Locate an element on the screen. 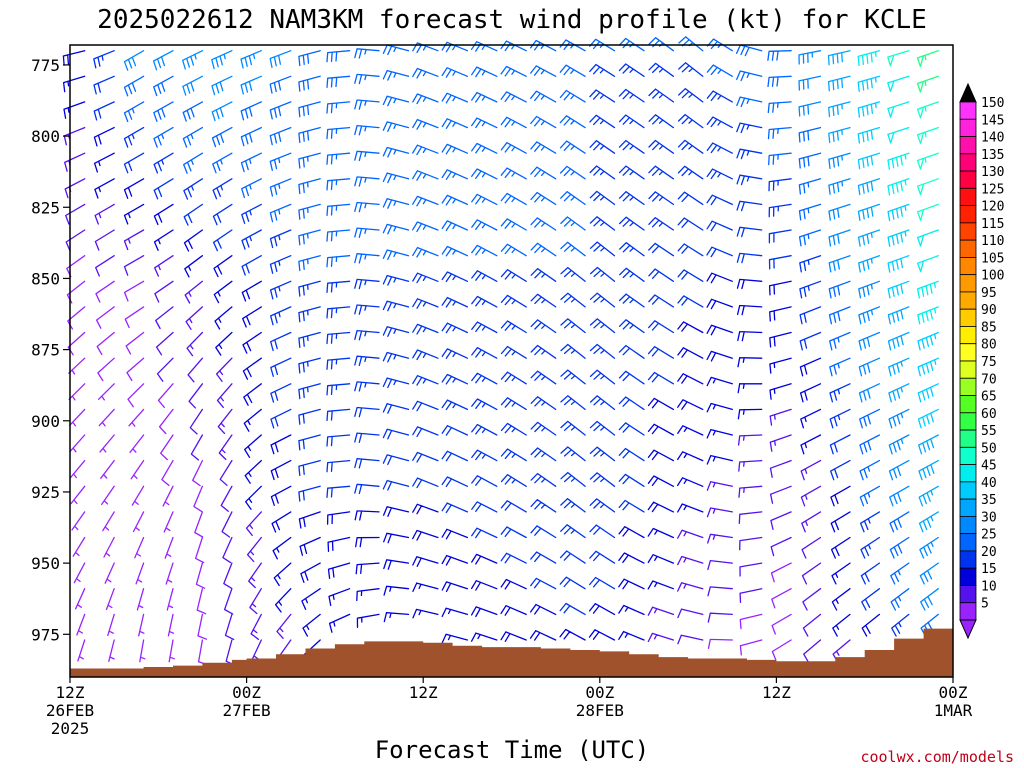  x-tick-label: 2025 is located at coordinates (70, 728).